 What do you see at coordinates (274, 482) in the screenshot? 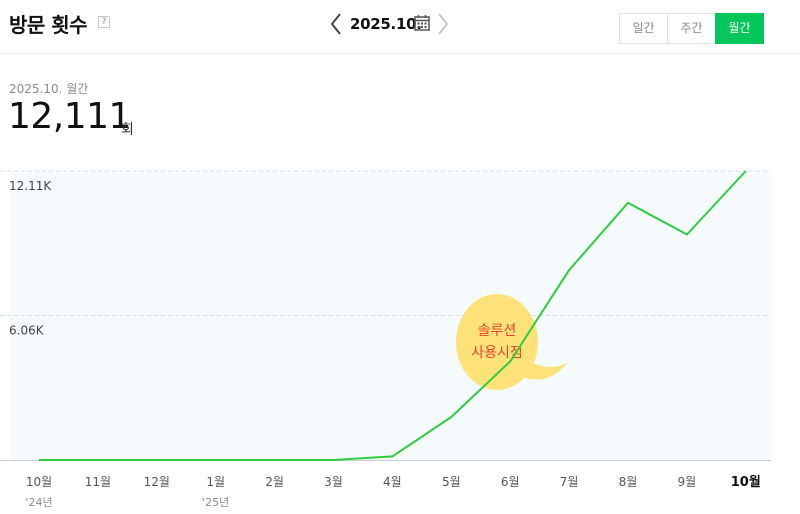
I see `x-tick-label: 2월` at bounding box center [274, 482].